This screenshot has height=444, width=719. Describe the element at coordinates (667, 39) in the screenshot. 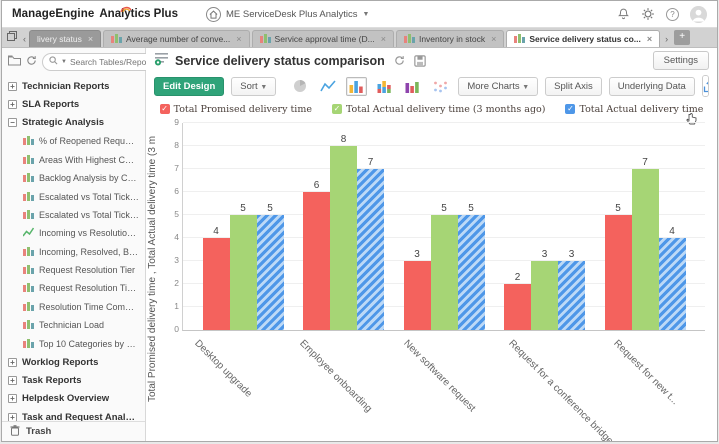

I see `tab-scroll-right-icon: ›` at that location.